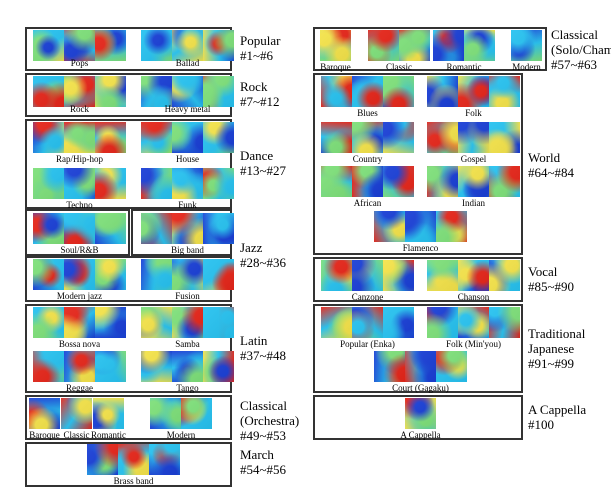 Image resolution: width=611 pixels, height=493 pixels. I want to click on rock-label: Rock, so click(79, 109).